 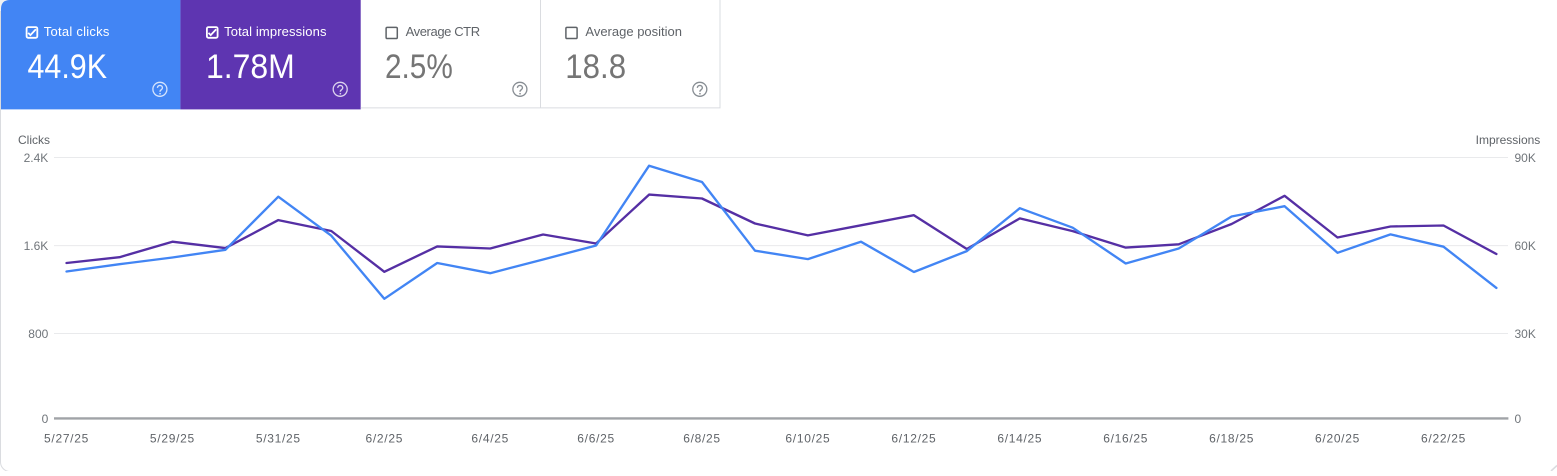 What do you see at coordinates (1443, 438) in the screenshot?
I see `svg-text: 6/22/25` at bounding box center [1443, 438].